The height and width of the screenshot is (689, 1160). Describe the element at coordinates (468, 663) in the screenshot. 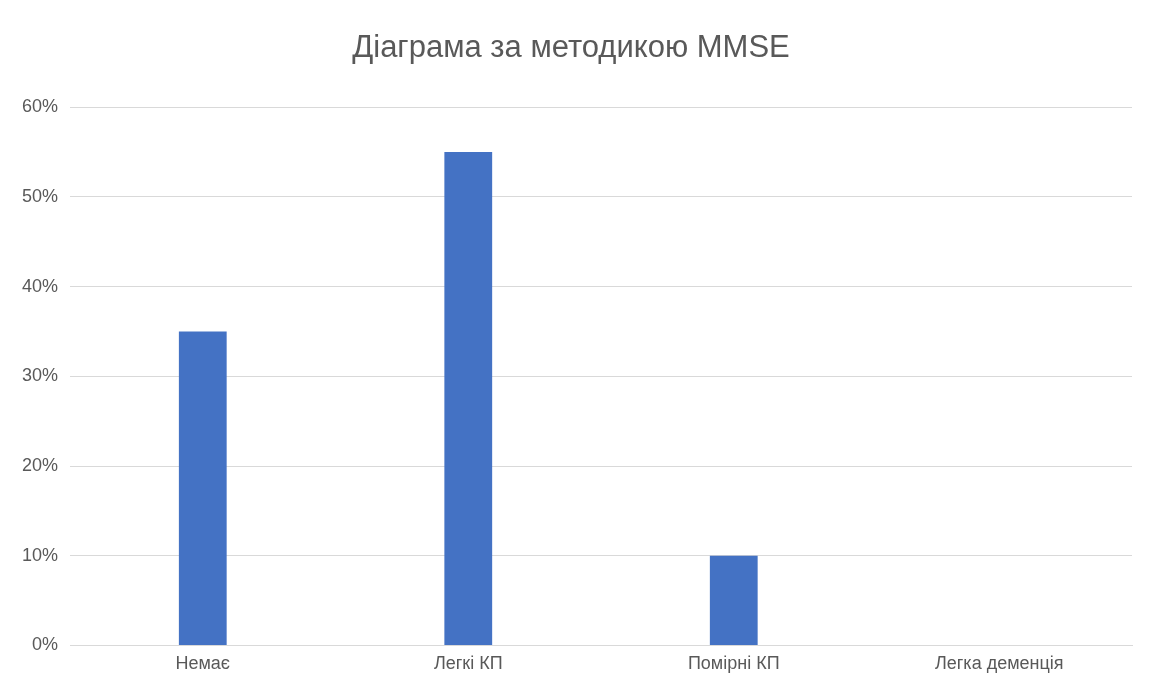

I see `x-tick-label: Легкі КП` at that location.